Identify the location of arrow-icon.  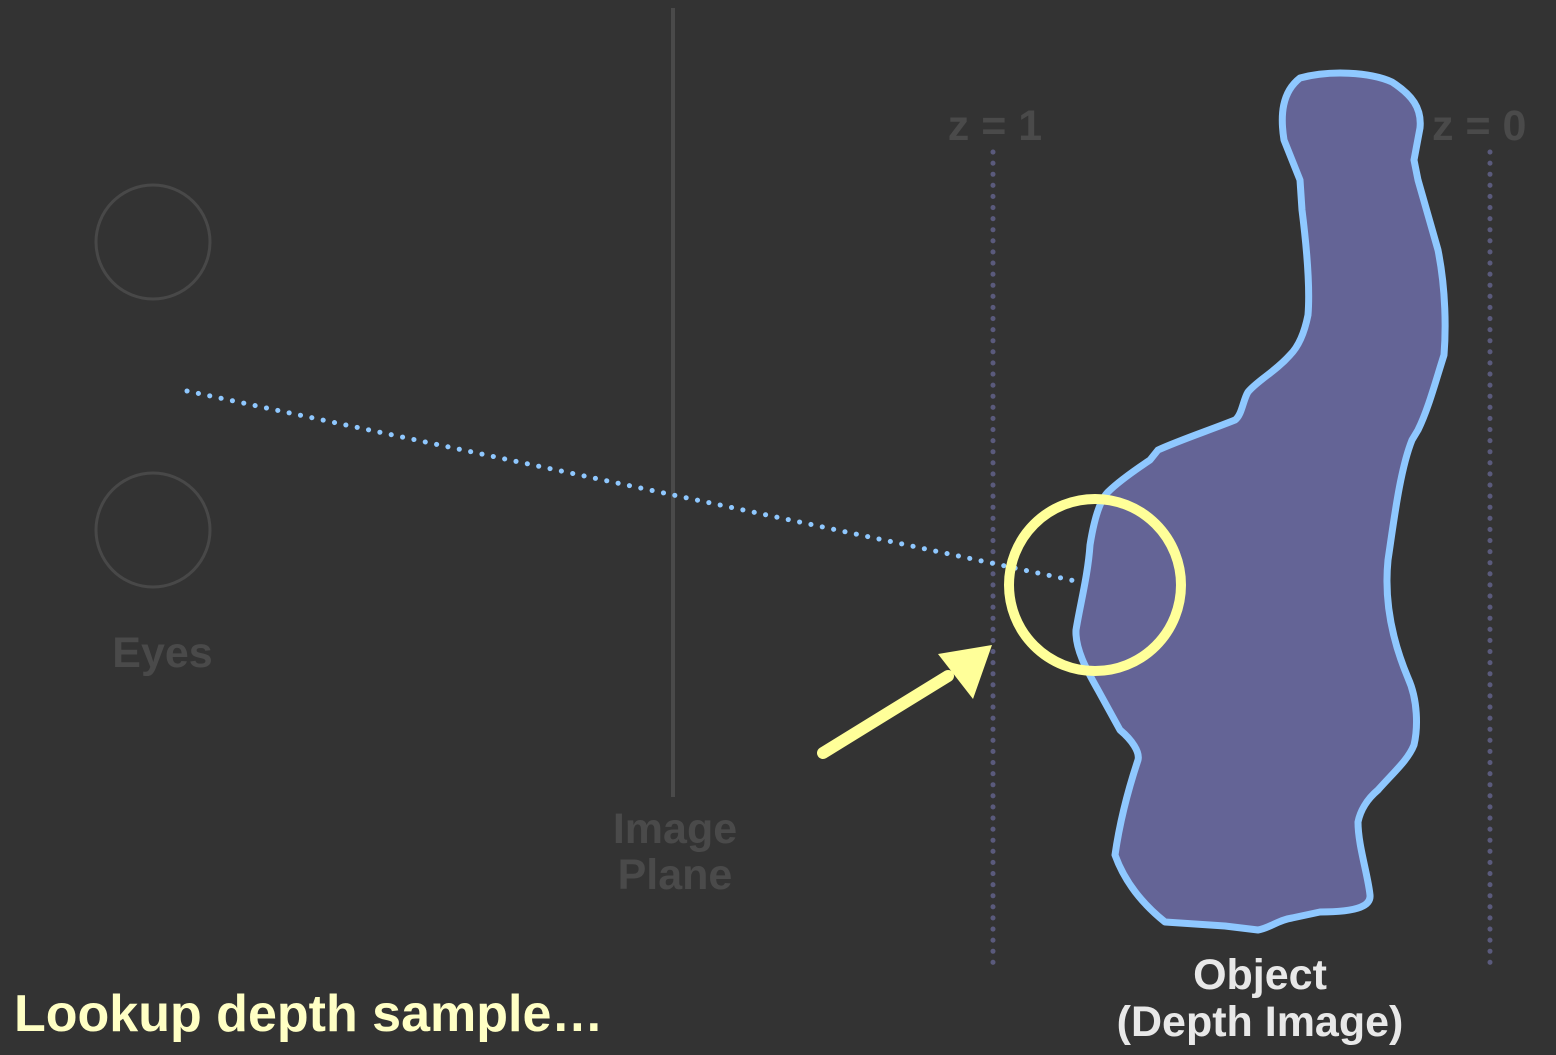
(904, 702).